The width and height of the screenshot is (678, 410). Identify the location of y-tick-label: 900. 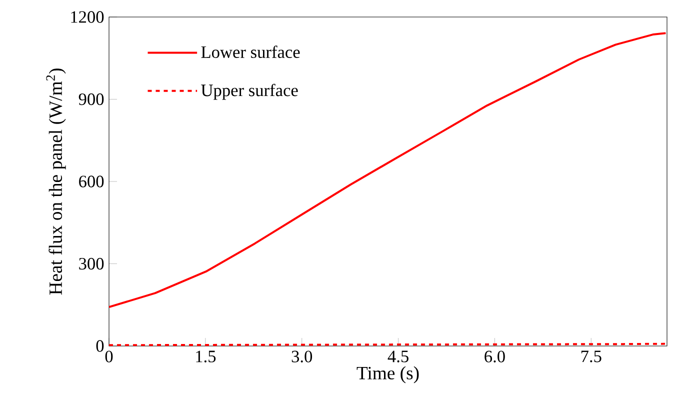
(91, 99).